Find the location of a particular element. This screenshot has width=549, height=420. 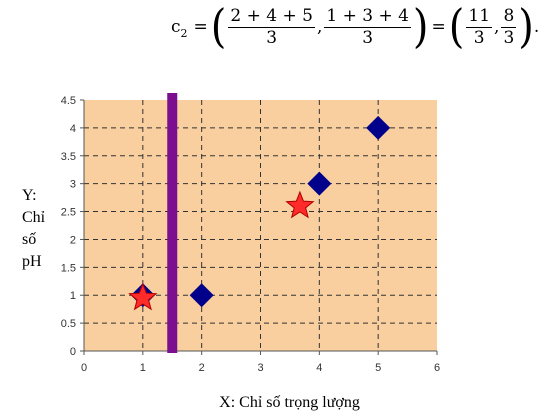

fraction-numerator: 2 + 4 + 5 is located at coordinates (271, 17).